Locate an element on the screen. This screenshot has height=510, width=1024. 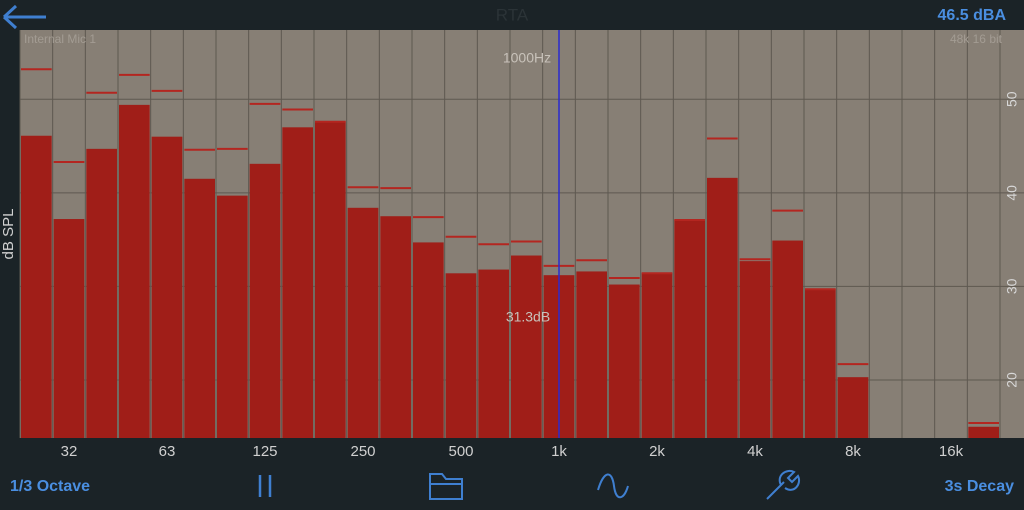
pause-button is located at coordinates (265, 486).